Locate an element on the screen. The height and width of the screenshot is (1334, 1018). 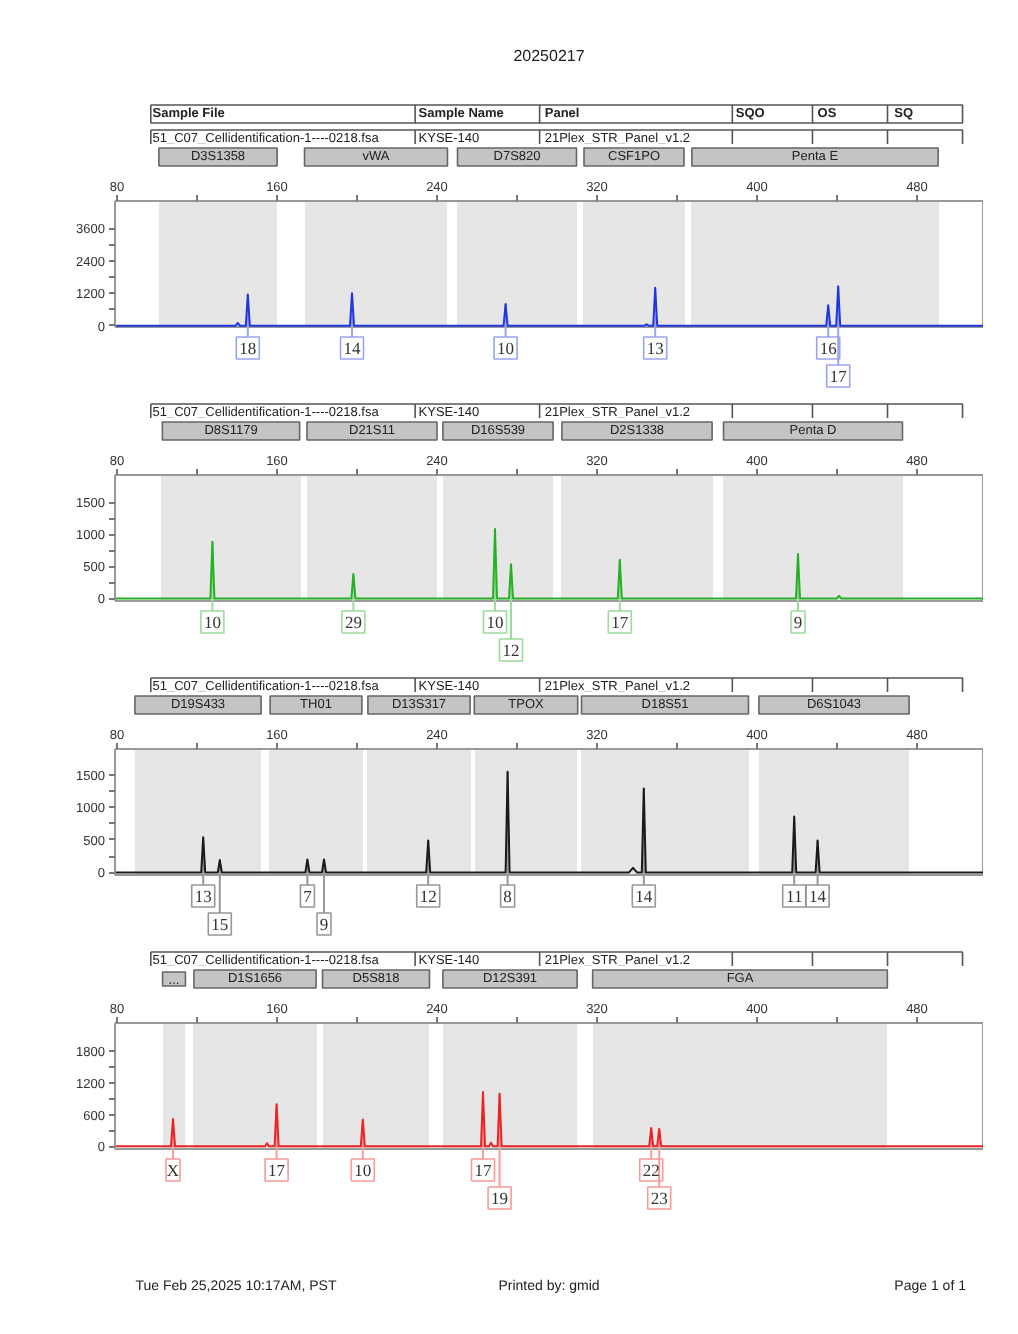
annotation: 22 is located at coordinates (651, 1170).